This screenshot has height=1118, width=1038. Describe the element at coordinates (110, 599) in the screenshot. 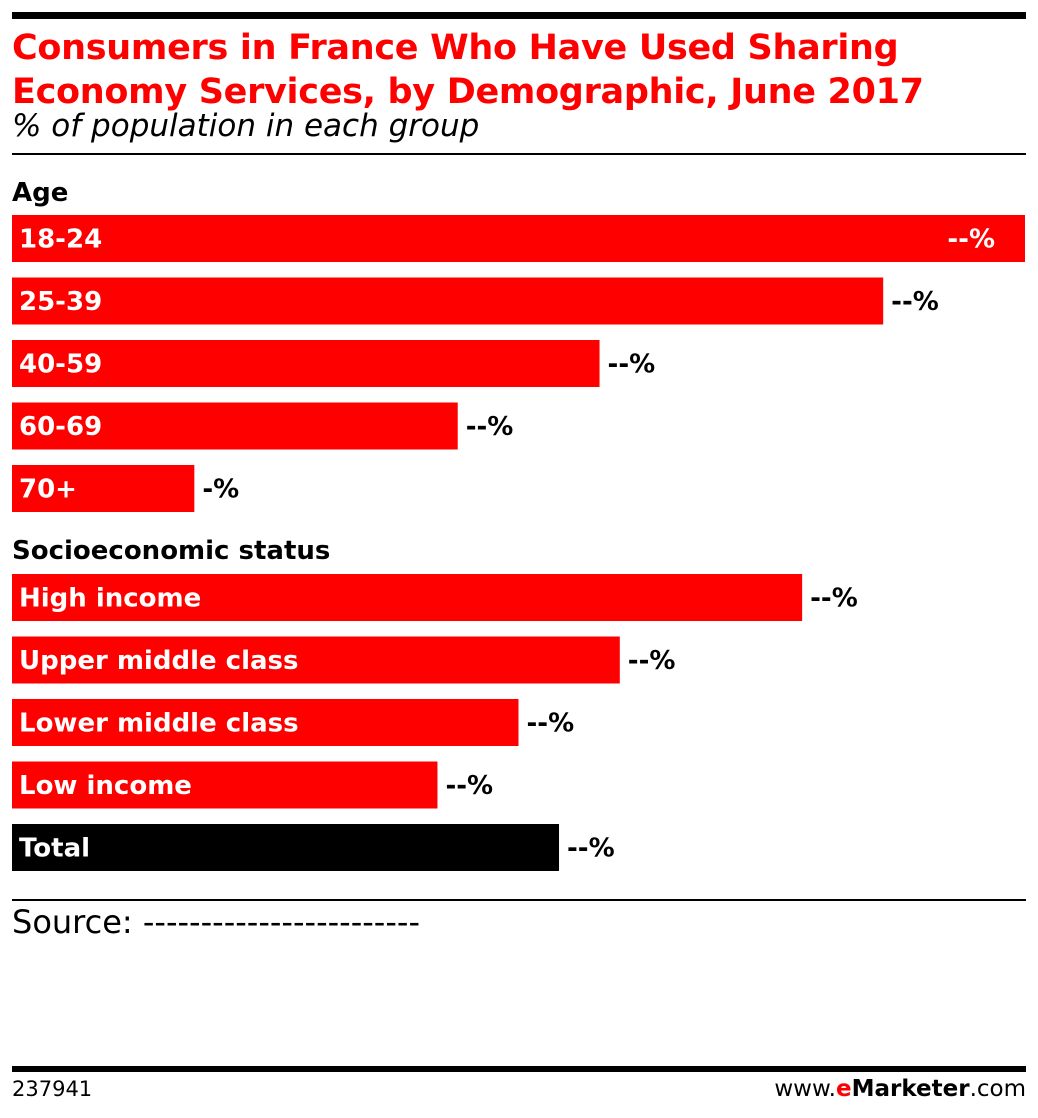

I see `bar-label-high-income: High income` at that location.